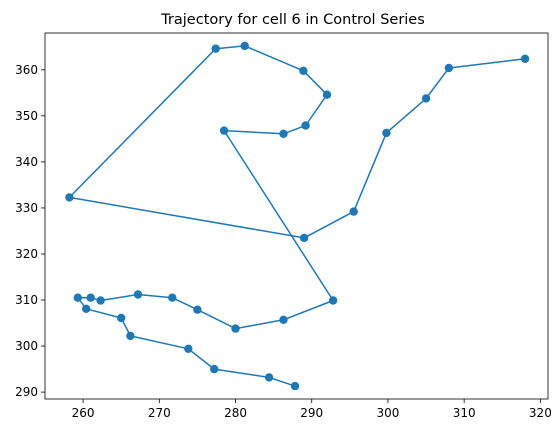  Describe the element at coordinates (388, 413) in the screenshot. I see `x-tick-label: 300` at that location.